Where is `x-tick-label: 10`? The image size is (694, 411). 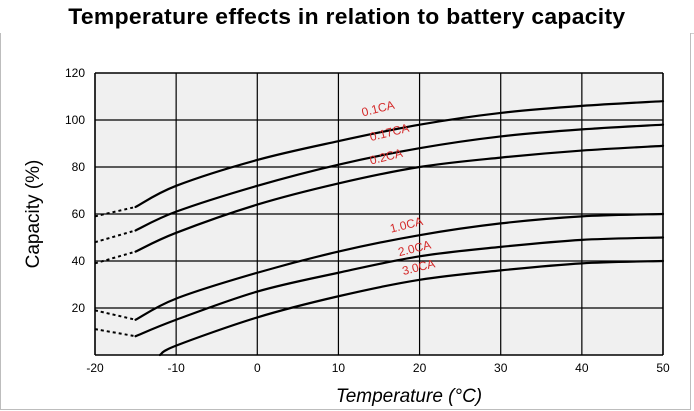 x-tick-label: 10 is located at coordinates (339, 368).